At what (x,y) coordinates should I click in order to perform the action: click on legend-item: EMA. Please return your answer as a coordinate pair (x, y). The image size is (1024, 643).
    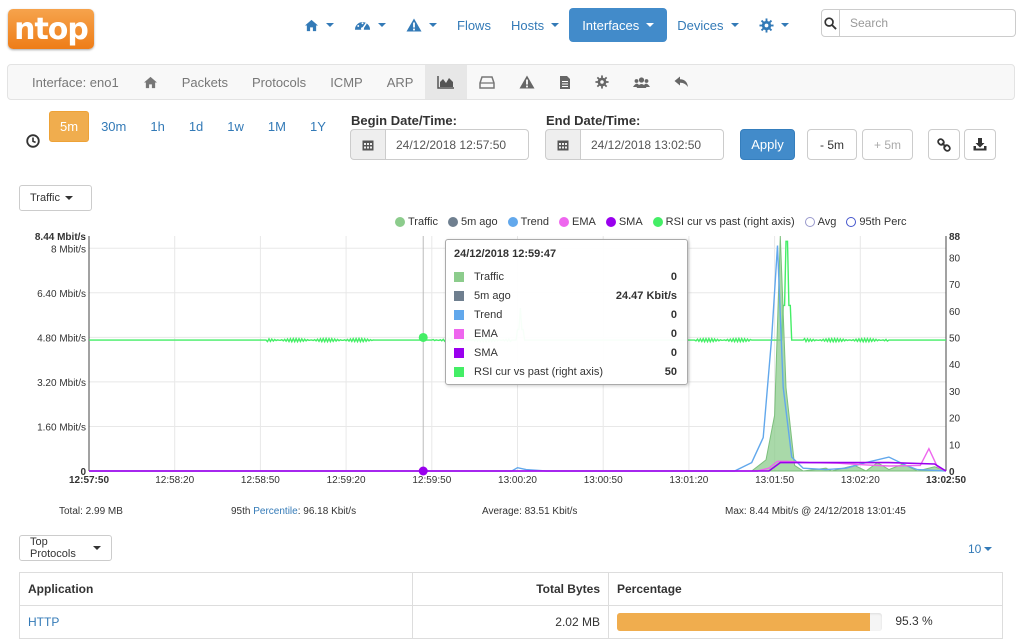
    Looking at the image, I should click on (577, 222).